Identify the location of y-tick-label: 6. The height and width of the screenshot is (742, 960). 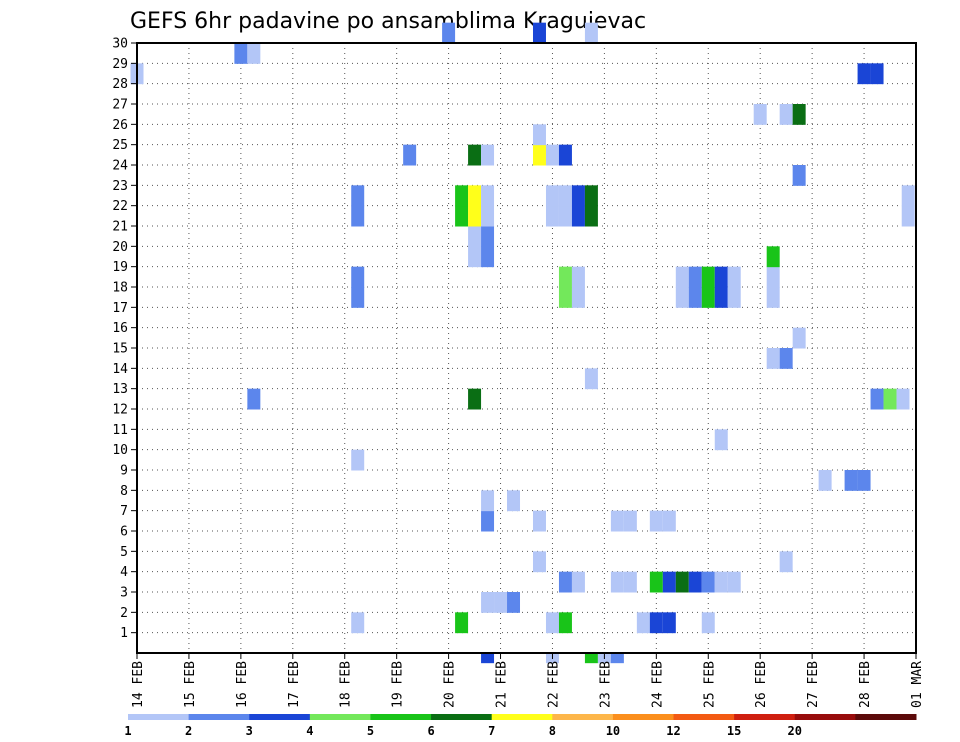
(124, 532).